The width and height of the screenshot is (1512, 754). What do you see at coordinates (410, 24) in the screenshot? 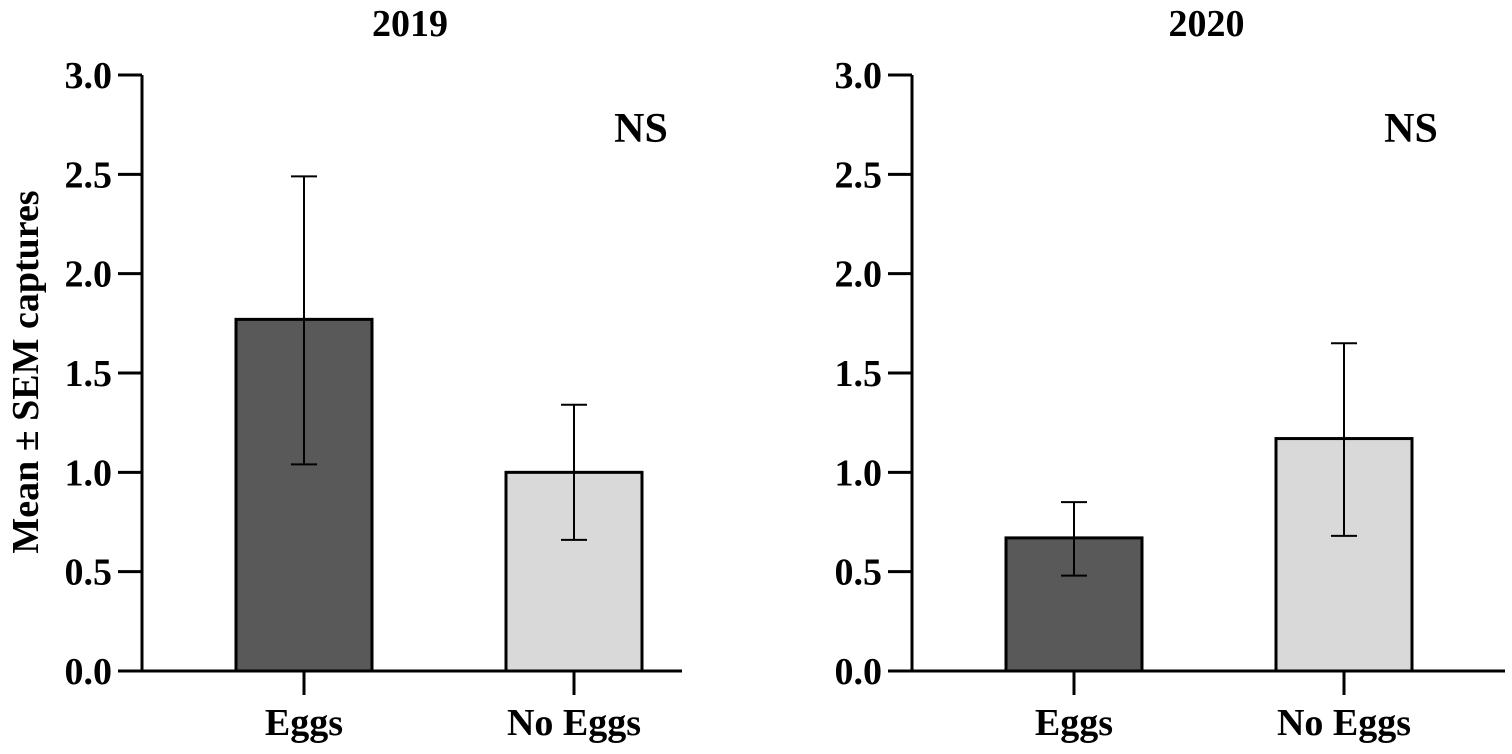
I see `panel-title: 2019` at bounding box center [410, 24].